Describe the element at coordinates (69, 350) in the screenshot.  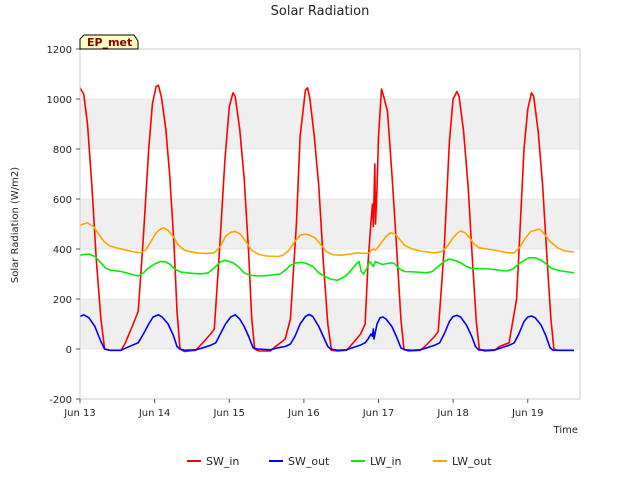
I see `y-tick-label: 0` at that location.